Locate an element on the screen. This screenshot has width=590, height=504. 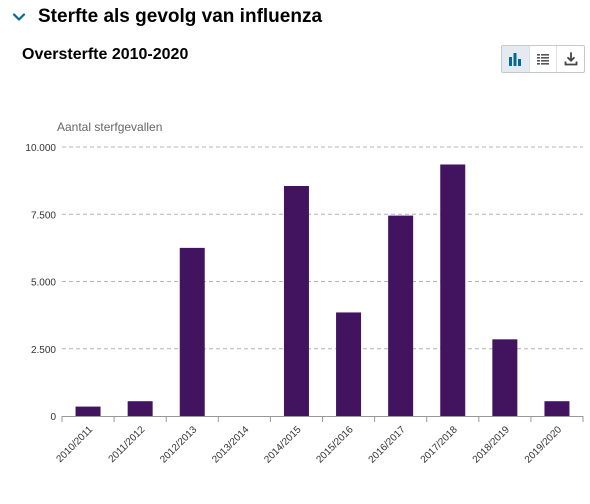
x-tick-label: 2013/2014 is located at coordinates (231, 445).